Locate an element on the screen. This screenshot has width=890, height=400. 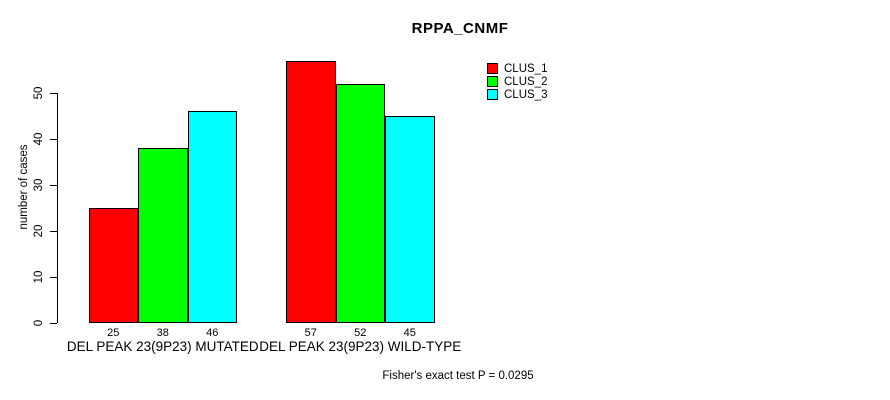
bar-value-label: 52 is located at coordinates (360, 333).